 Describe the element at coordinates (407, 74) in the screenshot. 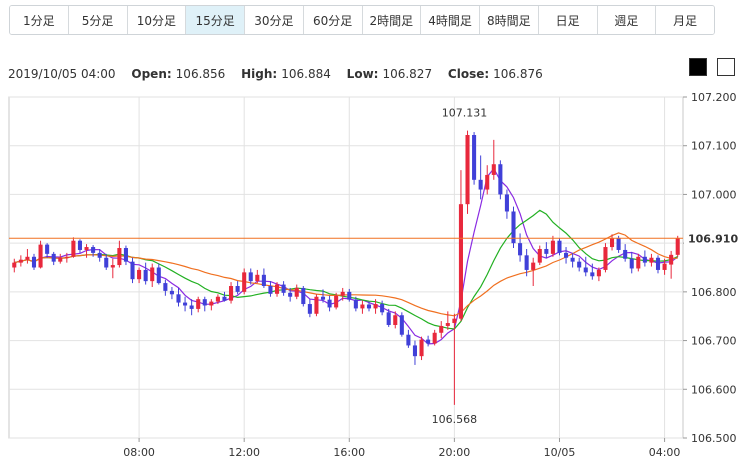

I see `low-value: 106.827` at that location.